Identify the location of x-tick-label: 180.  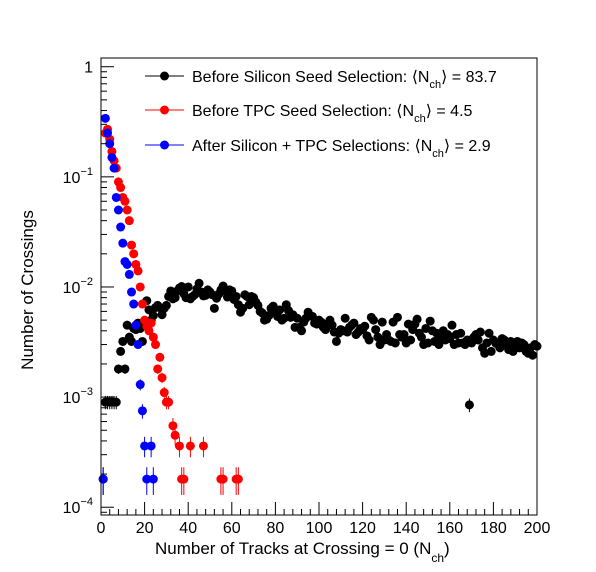
(493, 528).